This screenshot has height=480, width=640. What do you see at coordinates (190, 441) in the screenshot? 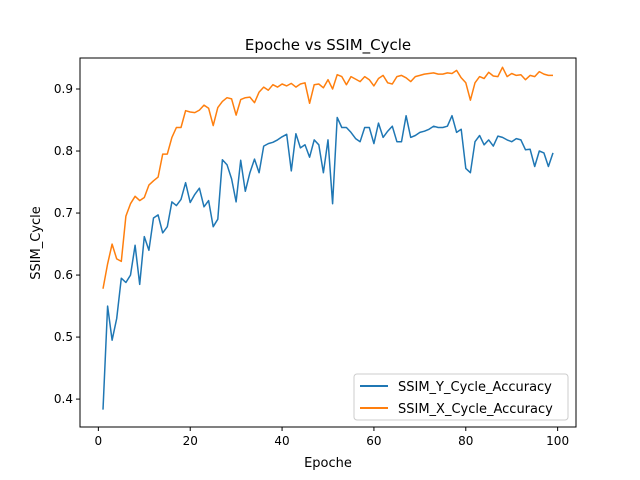
I see `x-tick-label: 20` at bounding box center [190, 441].